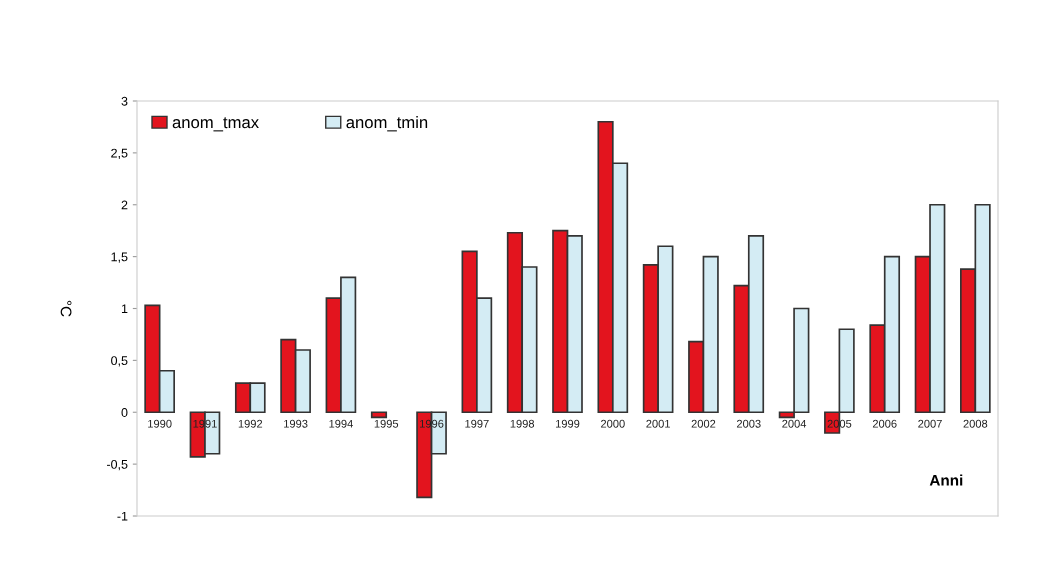 The height and width of the screenshot is (580, 1061). What do you see at coordinates (432, 423) in the screenshot?
I see `x-tick-label: 1996` at bounding box center [432, 423].